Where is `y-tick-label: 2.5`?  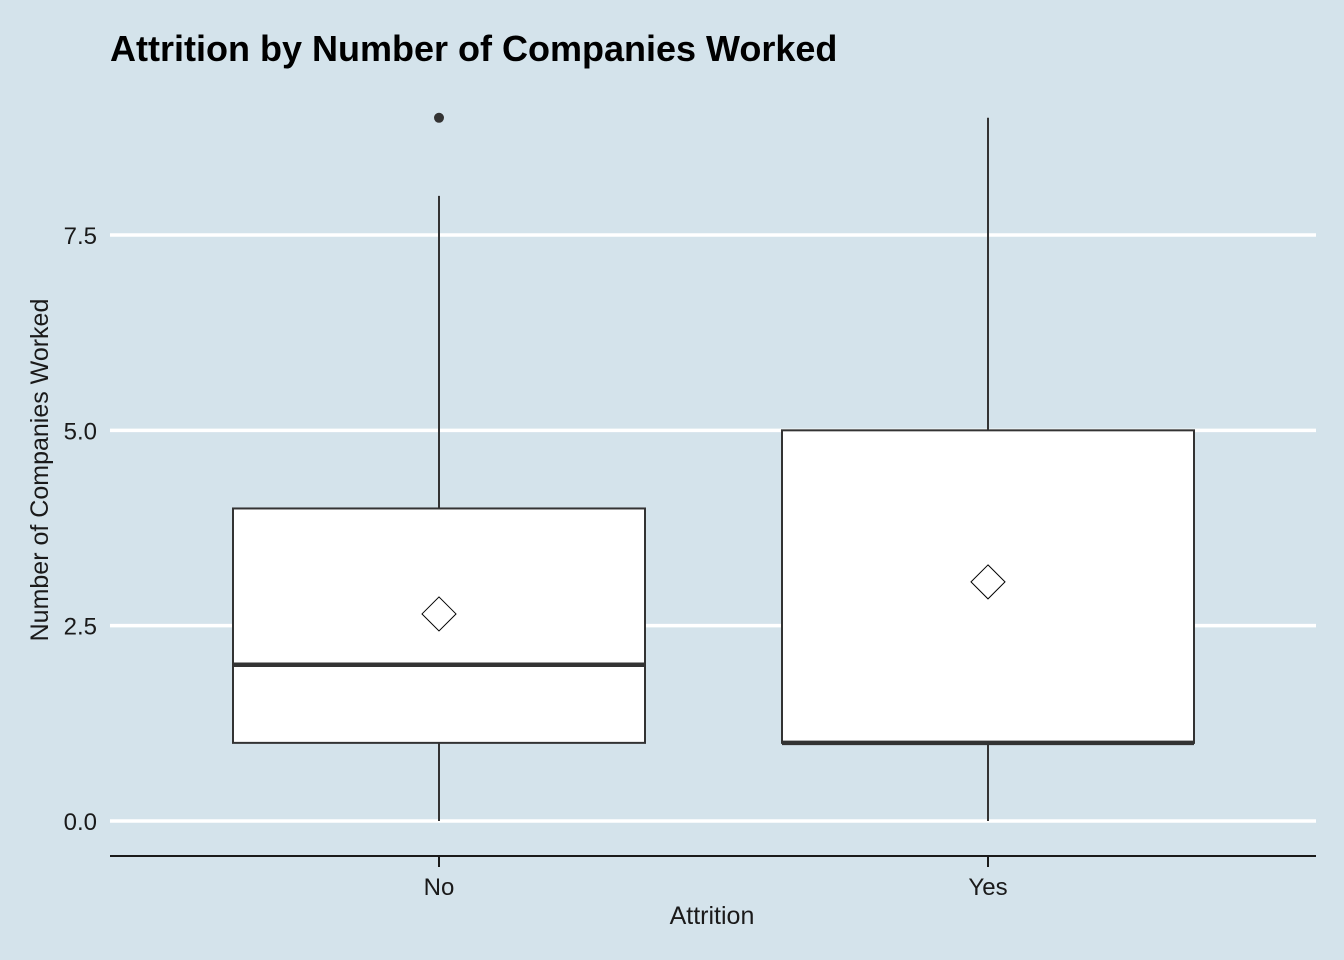 y-tick-label: 2.5 is located at coordinates (80, 627).